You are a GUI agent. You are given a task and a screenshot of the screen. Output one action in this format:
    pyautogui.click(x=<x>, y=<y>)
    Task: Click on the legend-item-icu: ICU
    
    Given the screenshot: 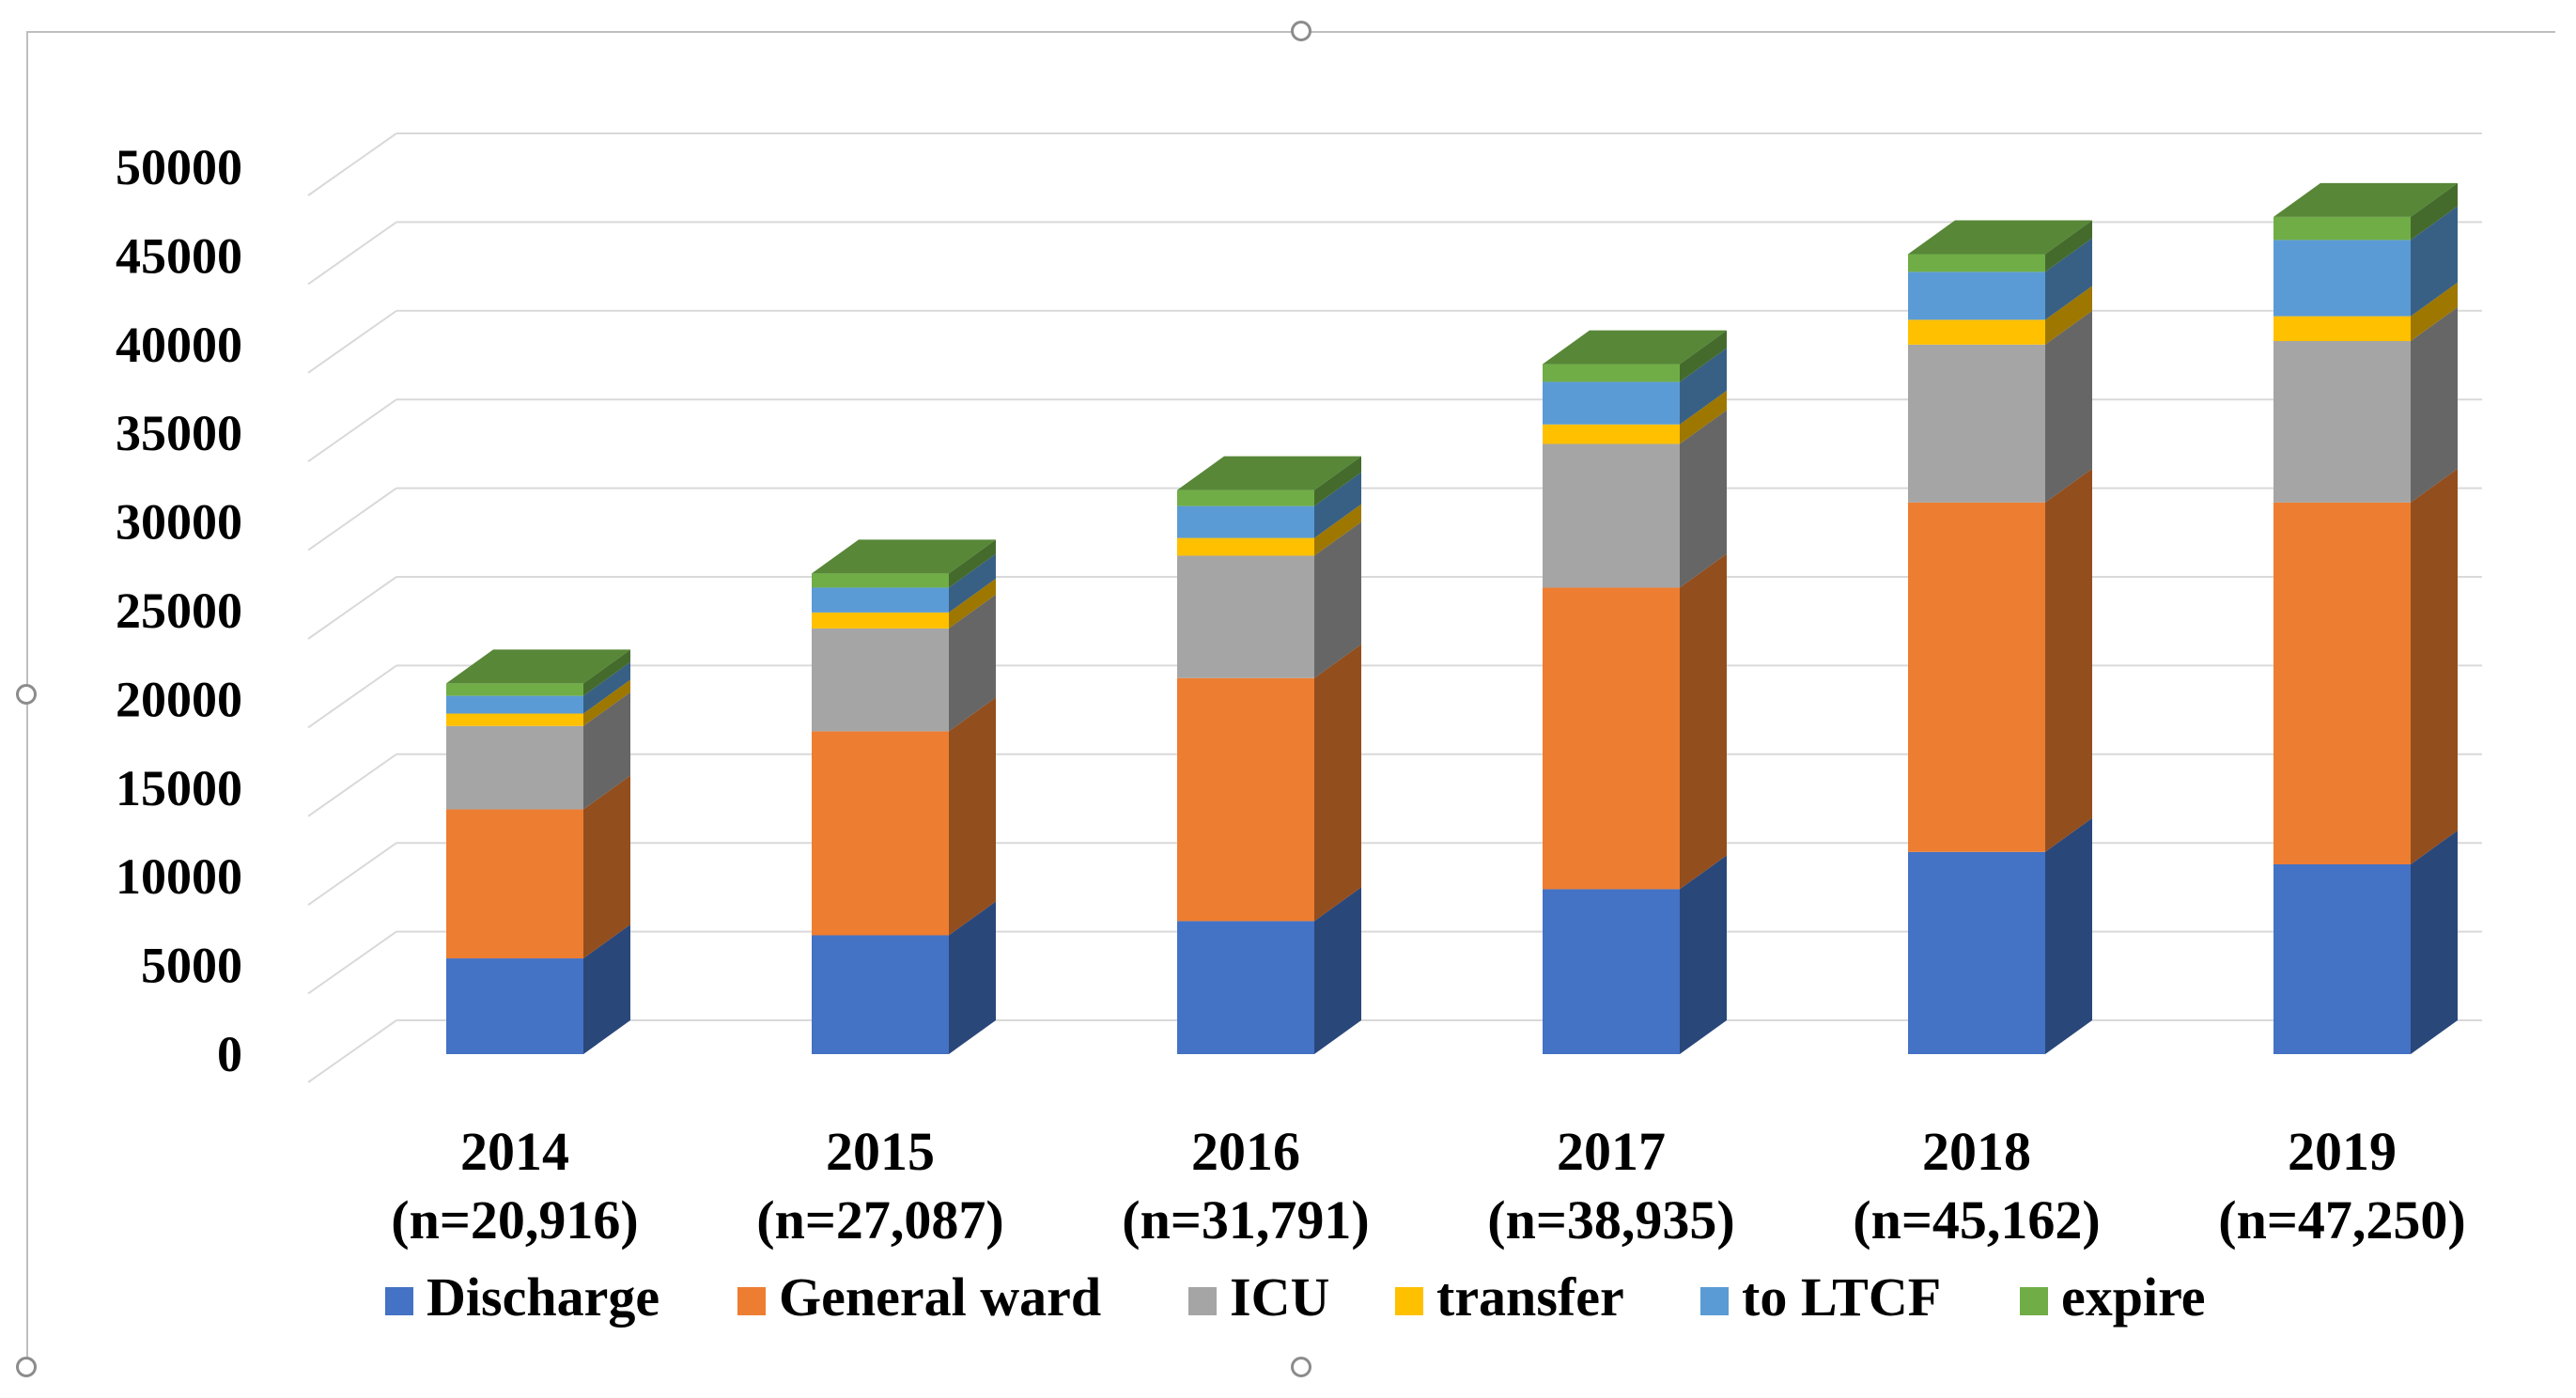 What is the action you would take?
    pyautogui.click(x=1258, y=1297)
    